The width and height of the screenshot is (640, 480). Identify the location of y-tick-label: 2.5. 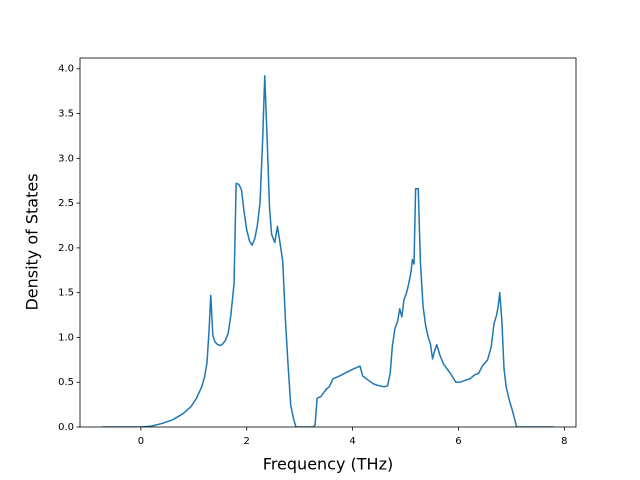
(66, 203).